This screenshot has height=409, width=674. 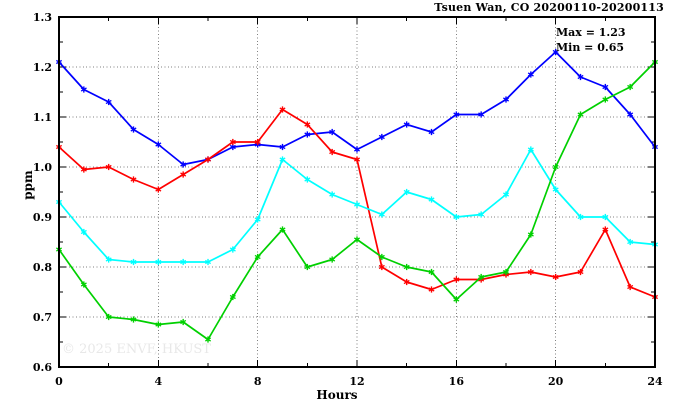 What do you see at coordinates (549, 7) in the screenshot?
I see `chart-title: Tsuen Wan, CO 20200110-20200113` at bounding box center [549, 7].